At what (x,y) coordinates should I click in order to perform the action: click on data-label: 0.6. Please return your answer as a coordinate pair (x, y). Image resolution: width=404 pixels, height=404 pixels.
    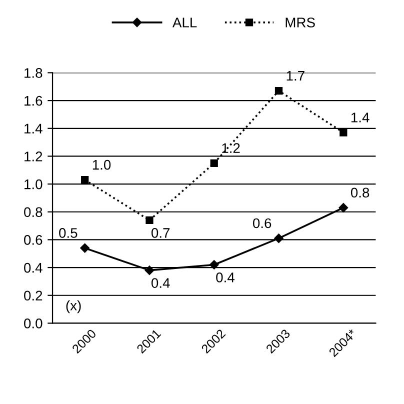
    Looking at the image, I should click on (262, 223).